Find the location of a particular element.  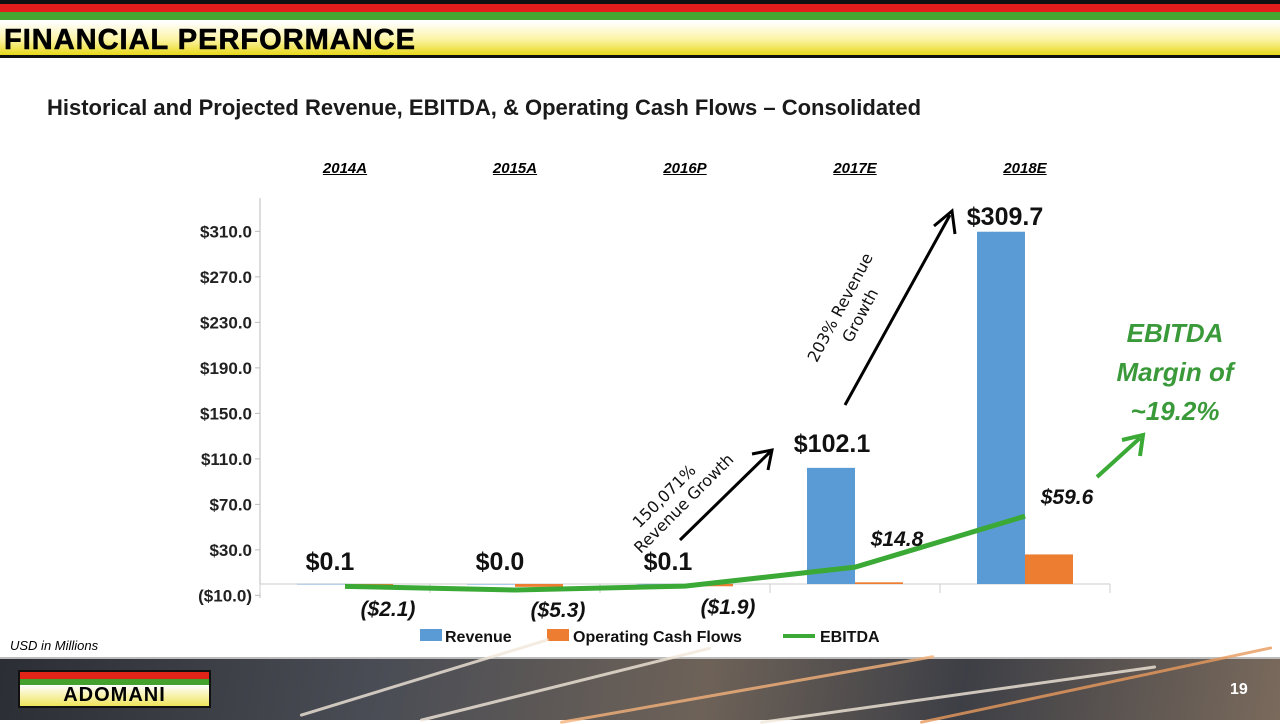

legend-swatch-ocf is located at coordinates (558, 635).